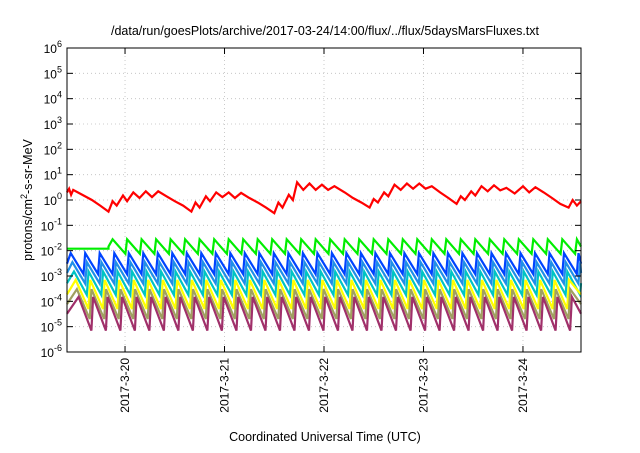 This screenshot has width=640, height=453. What do you see at coordinates (51, 224) in the screenshot?
I see `y-tick-label: 10⁻¹` at bounding box center [51, 224].